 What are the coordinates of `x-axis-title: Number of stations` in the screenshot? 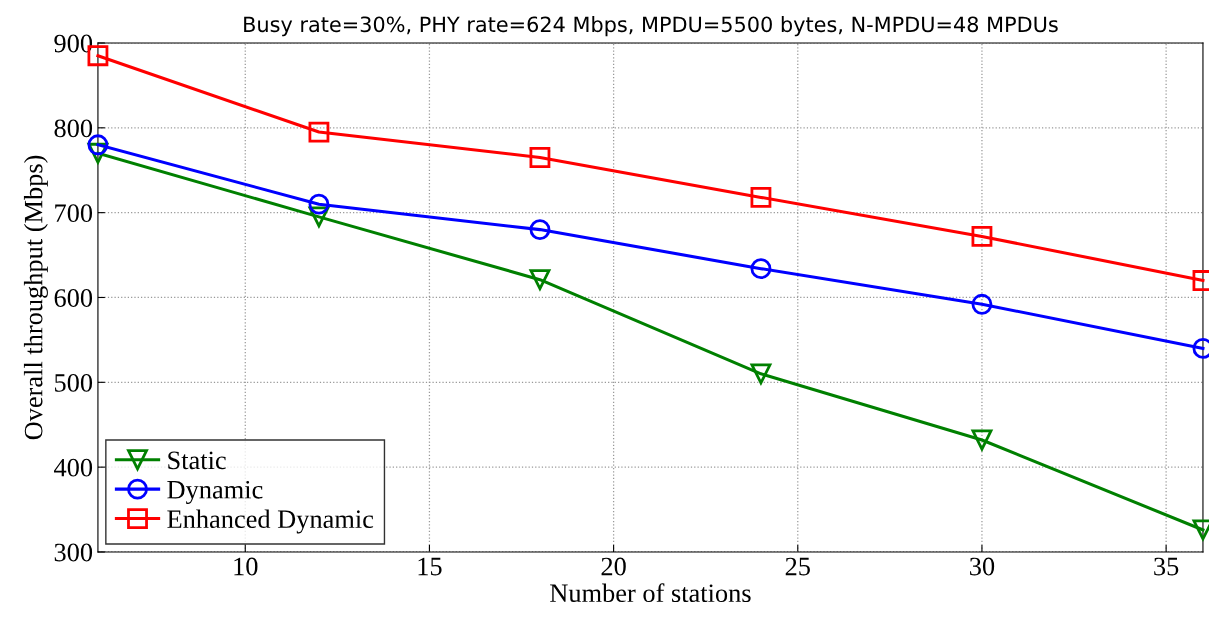 It's located at (650, 593).